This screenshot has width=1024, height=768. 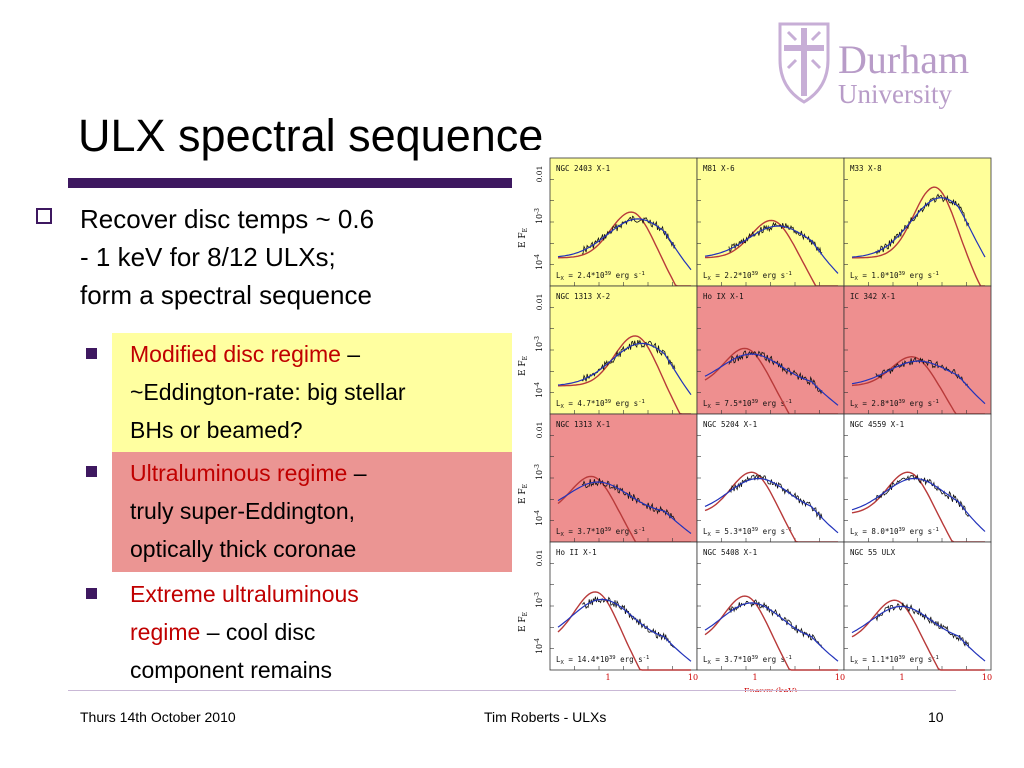 What do you see at coordinates (243, 511) in the screenshot?
I see `sub-bullet-line: truly super-Eddington,` at bounding box center [243, 511].